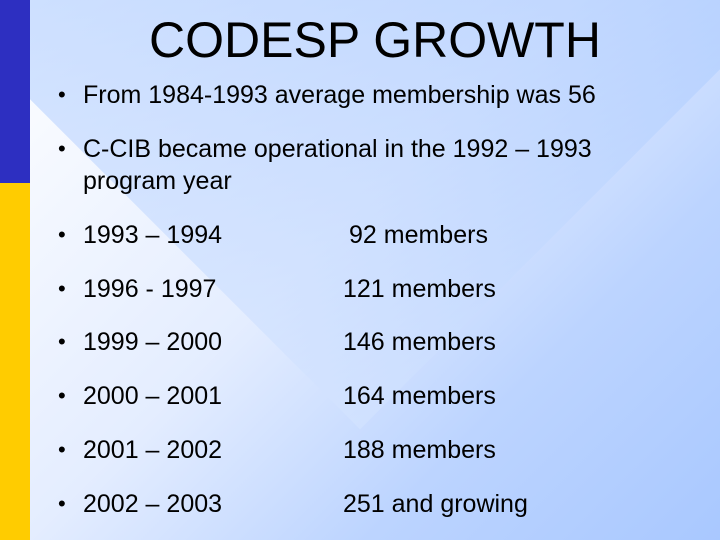 The image size is (720, 540). What do you see at coordinates (435, 504) in the screenshot?
I see `row-members: 251 and growing` at bounding box center [435, 504].